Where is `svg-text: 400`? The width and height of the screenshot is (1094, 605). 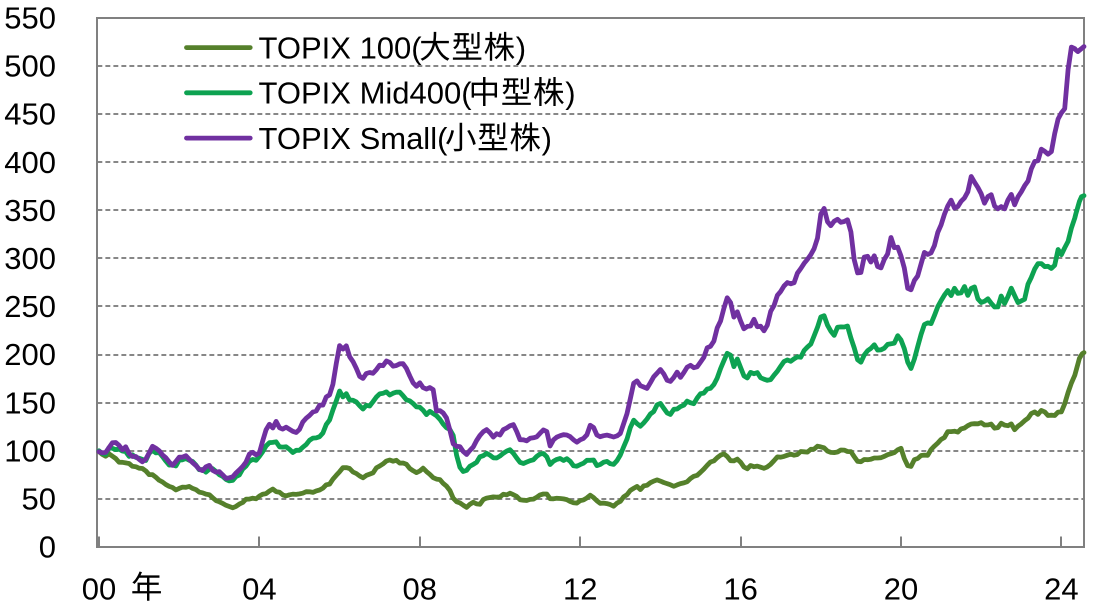 svg-text: 400 is located at coordinates (30, 162).